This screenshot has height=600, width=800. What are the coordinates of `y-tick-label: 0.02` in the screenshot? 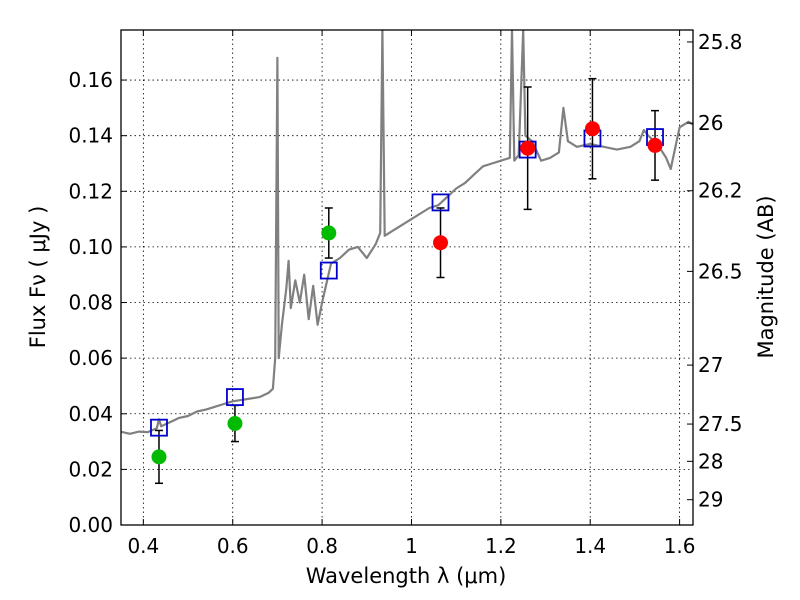 It's located at (90, 469).